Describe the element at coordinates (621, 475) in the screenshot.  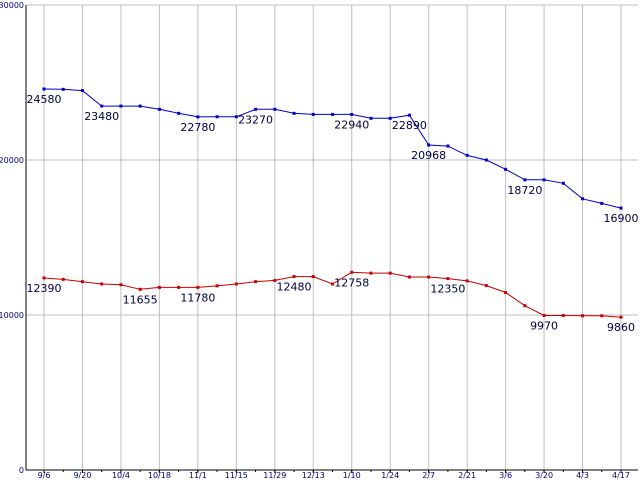
I see `x-tick-label: 4/17` at that location.